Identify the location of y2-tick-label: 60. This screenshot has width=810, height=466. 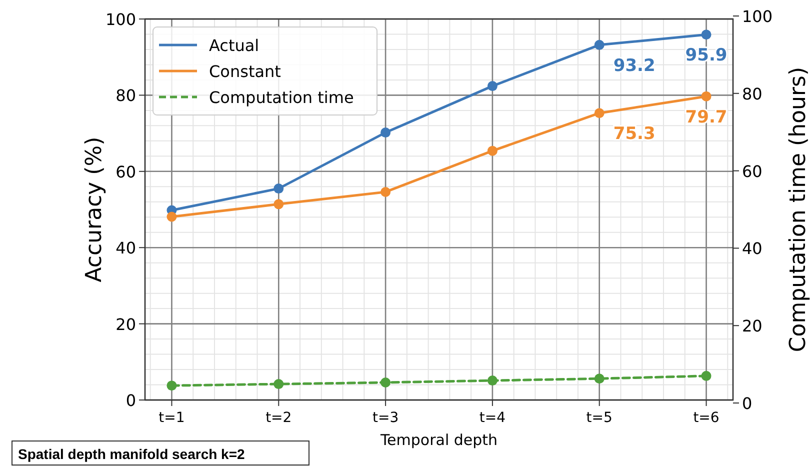
(752, 171).